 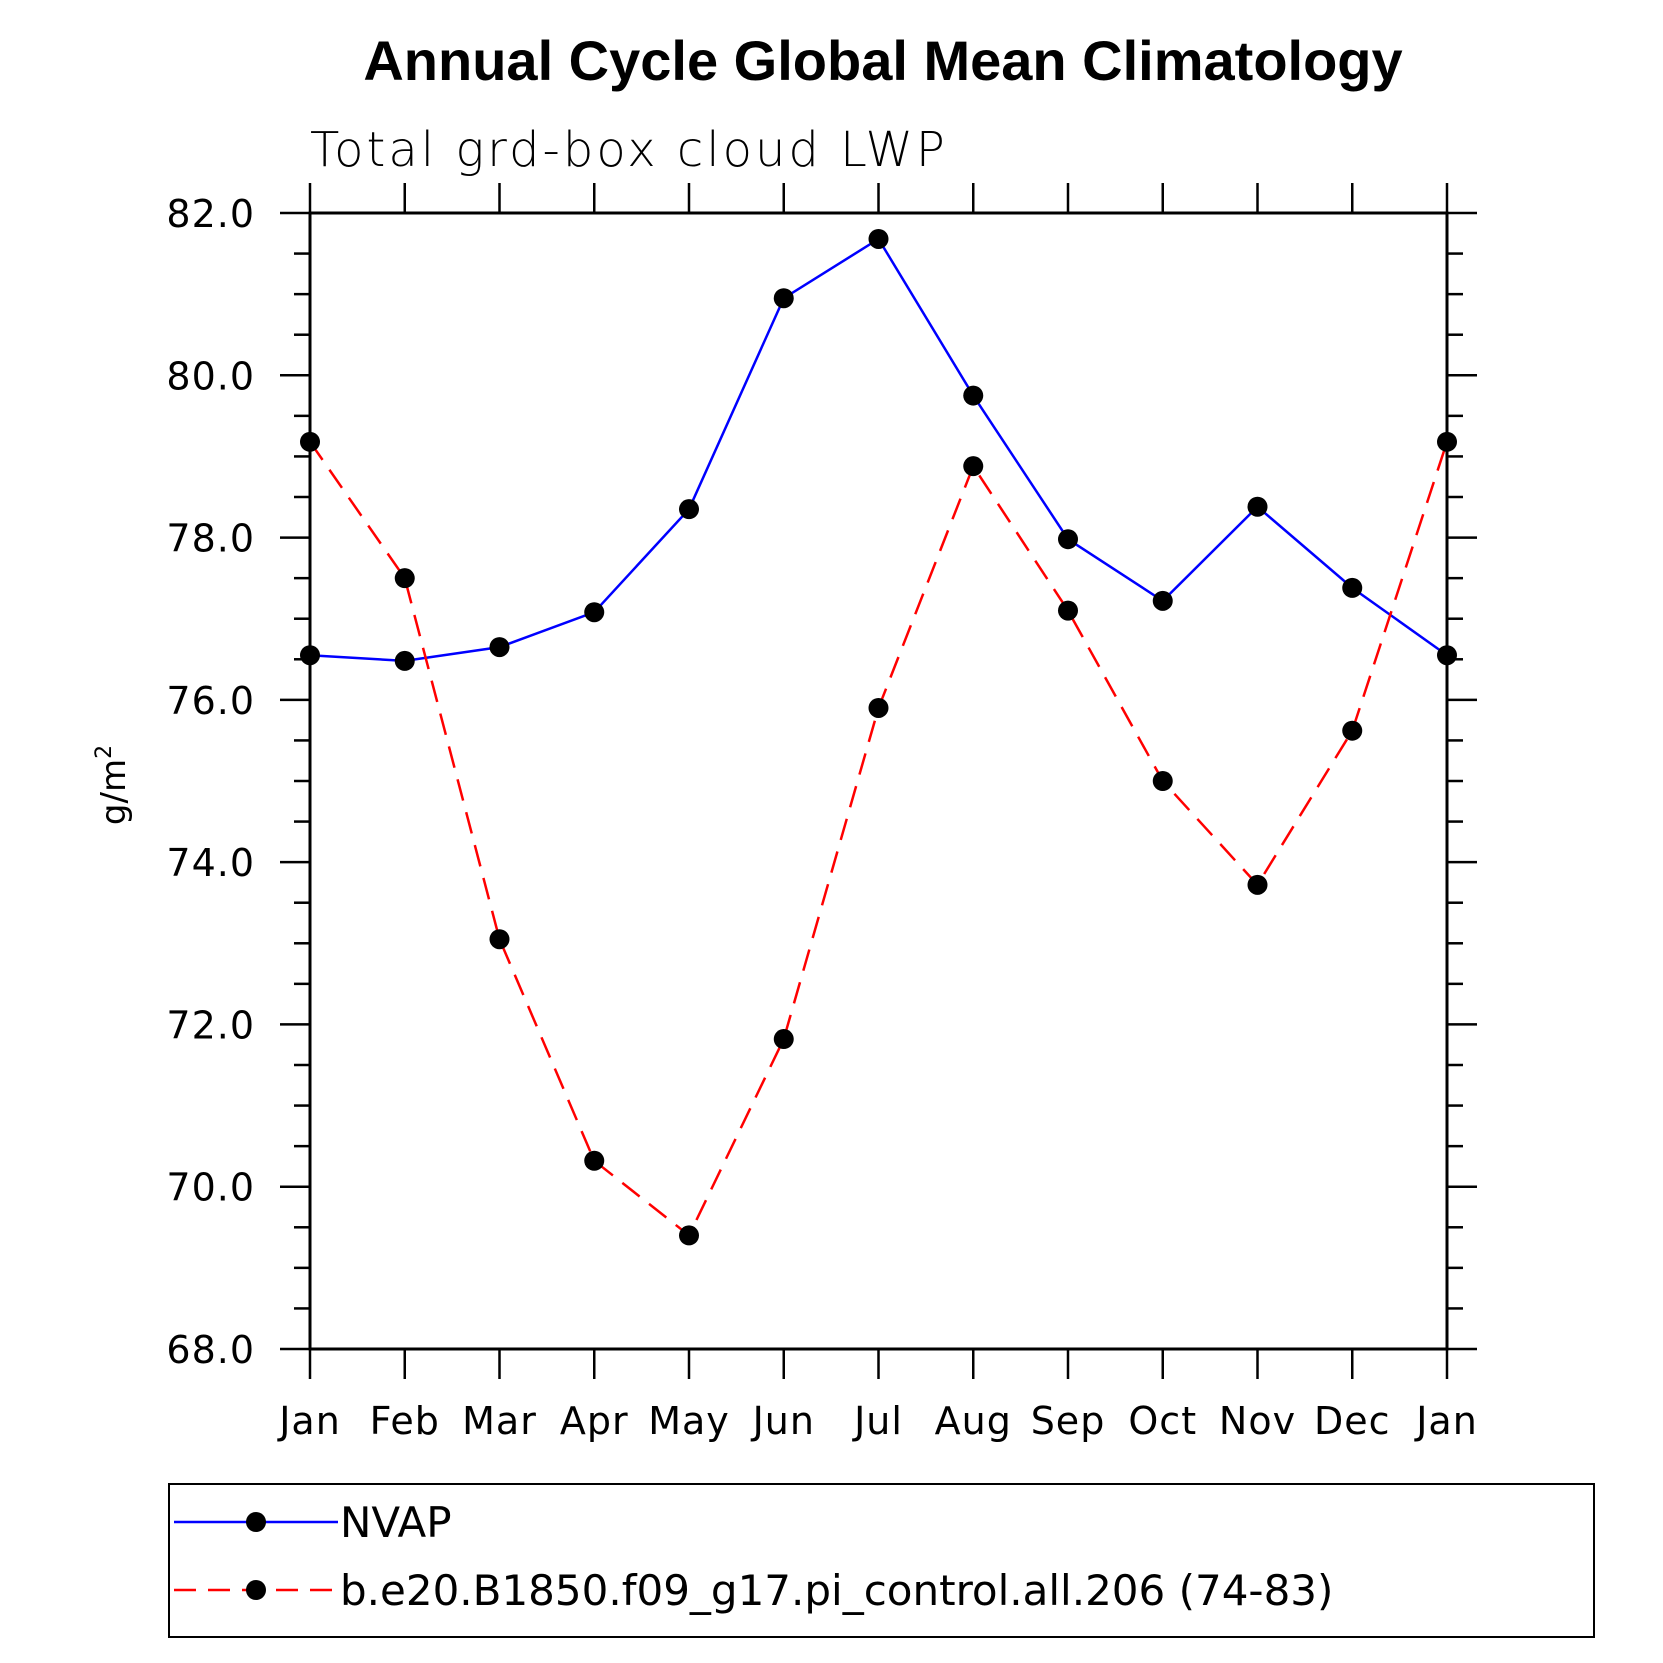 I want to click on x-tick-label: Jun, so click(x=783, y=1421).